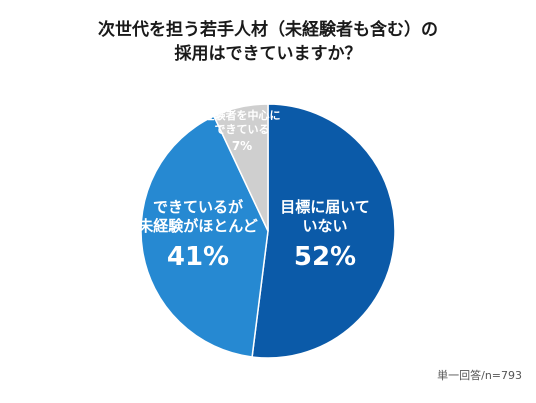  Describe the element at coordinates (242, 115) in the screenshot. I see `slice-label-3-line-1: 経験者を中心に` at that location.